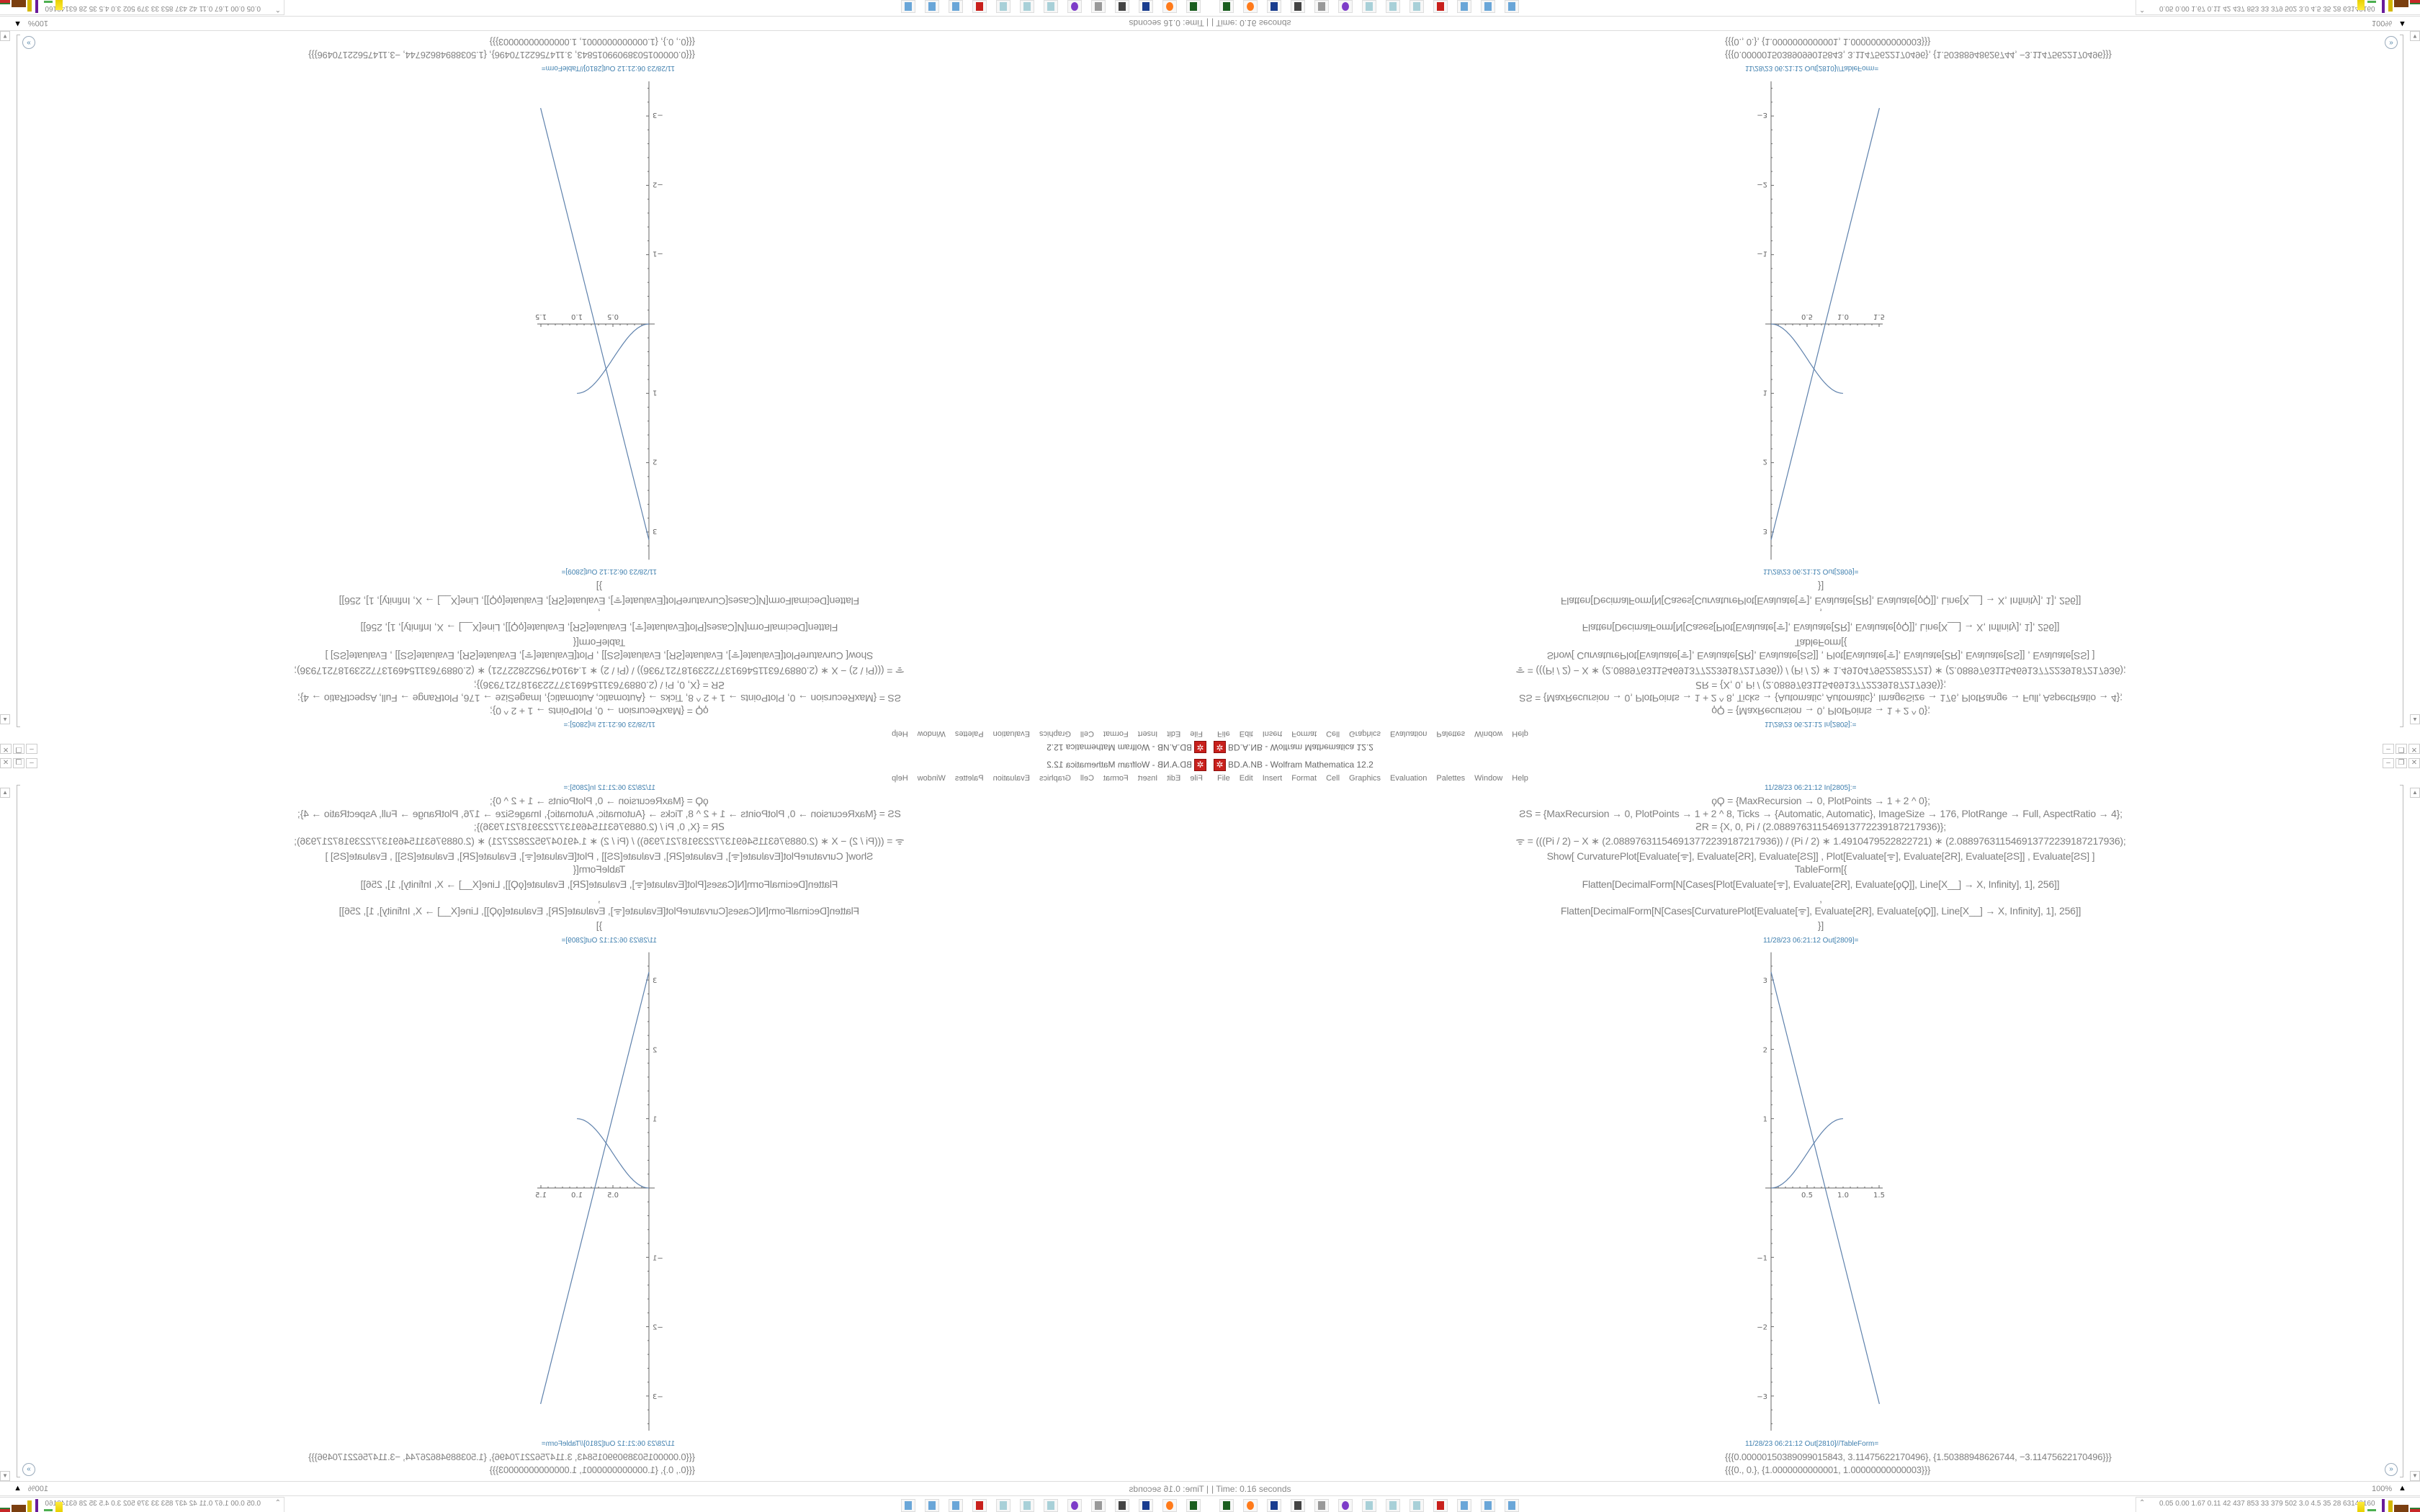 This screenshot has height=1512, width=2420. Describe the element at coordinates (1246, 733) in the screenshot. I see `menu-edit: Edit` at that location.